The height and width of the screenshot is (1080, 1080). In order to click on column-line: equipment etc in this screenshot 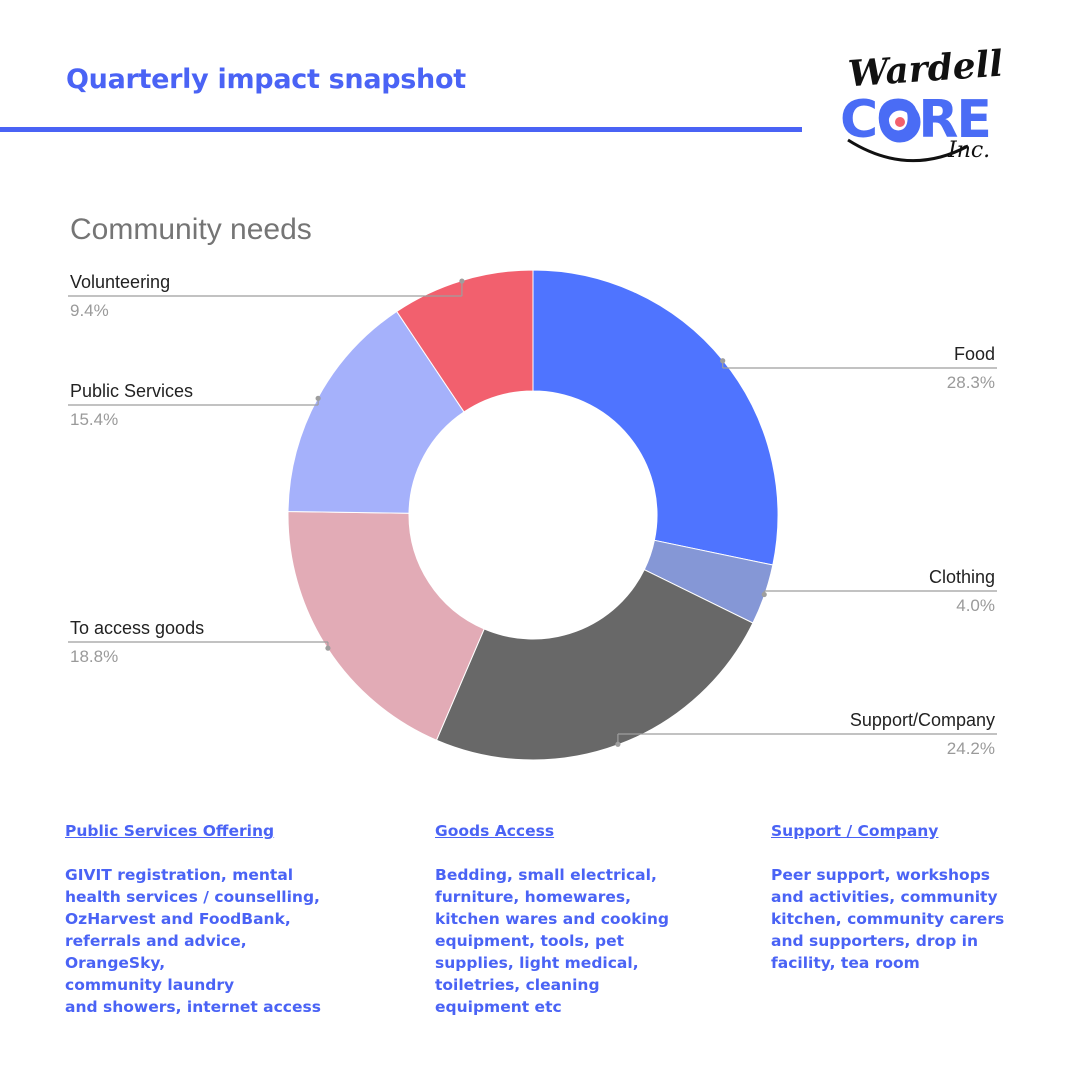, I will do `click(498, 1007)`.